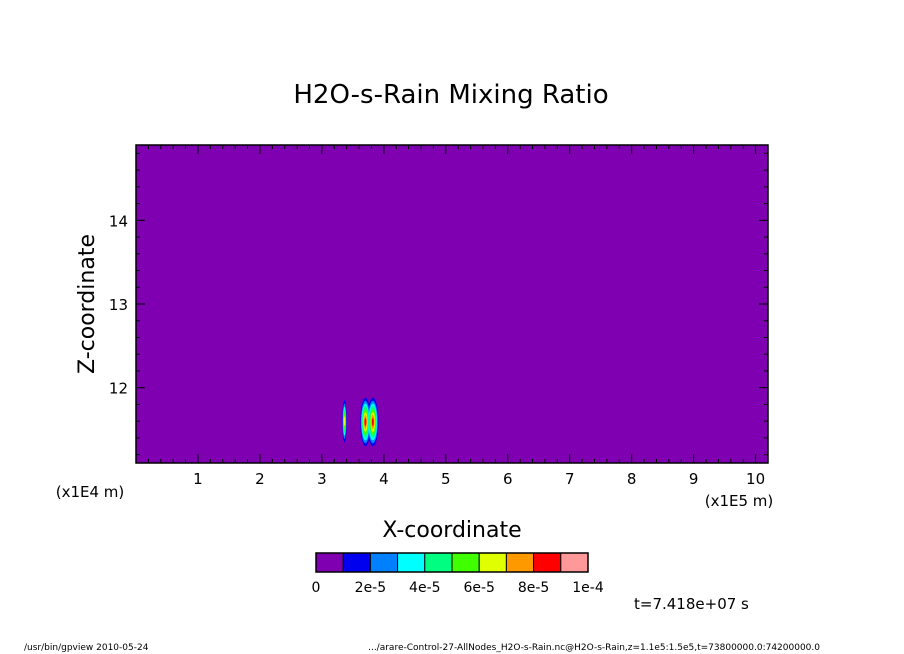 Image resolution: width=904 pixels, height=654 pixels. Describe the element at coordinates (508, 479) in the screenshot. I see `x-tick-label: 6` at that location.